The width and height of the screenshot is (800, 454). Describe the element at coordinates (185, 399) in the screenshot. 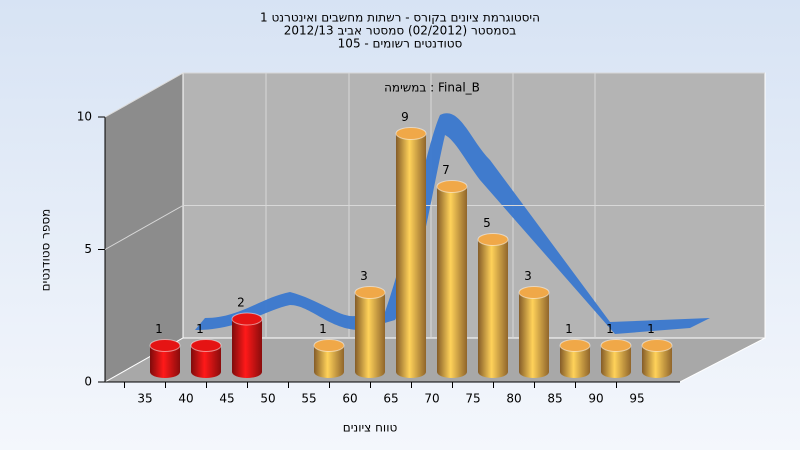

I see `x-tick-label: 40` at that location.